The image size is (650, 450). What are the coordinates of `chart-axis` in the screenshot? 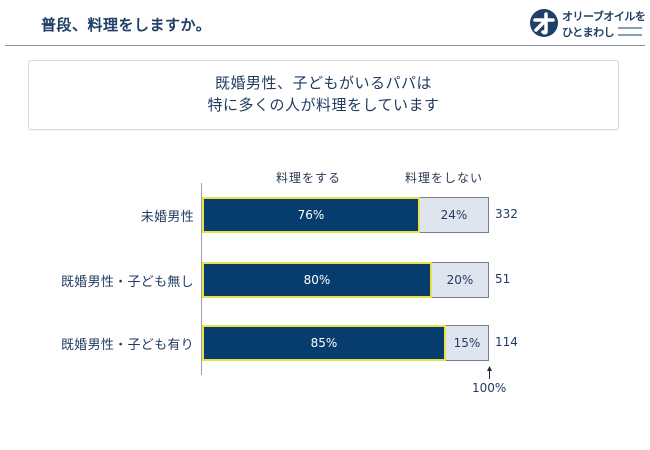 It's located at (201, 279).